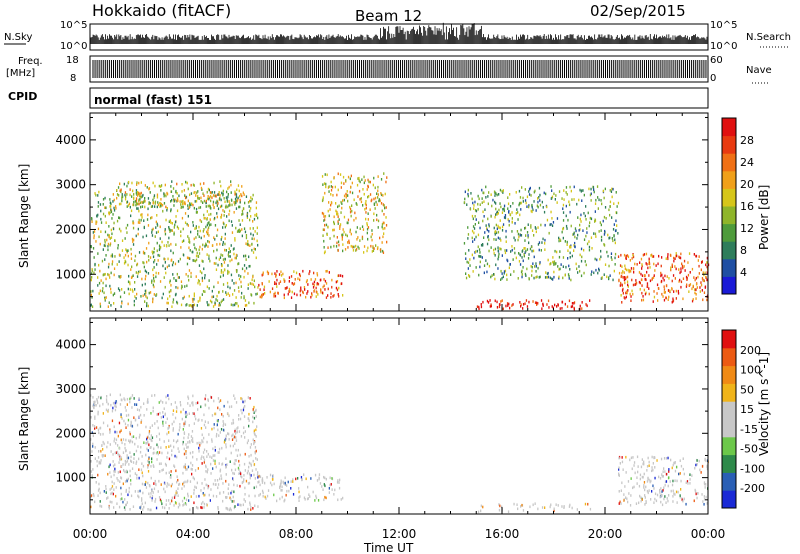 The height and width of the screenshot is (554, 800). What do you see at coordinates (73, 46) in the screenshot?
I see `noise-left-tick-bottom: 10^0` at bounding box center [73, 46].